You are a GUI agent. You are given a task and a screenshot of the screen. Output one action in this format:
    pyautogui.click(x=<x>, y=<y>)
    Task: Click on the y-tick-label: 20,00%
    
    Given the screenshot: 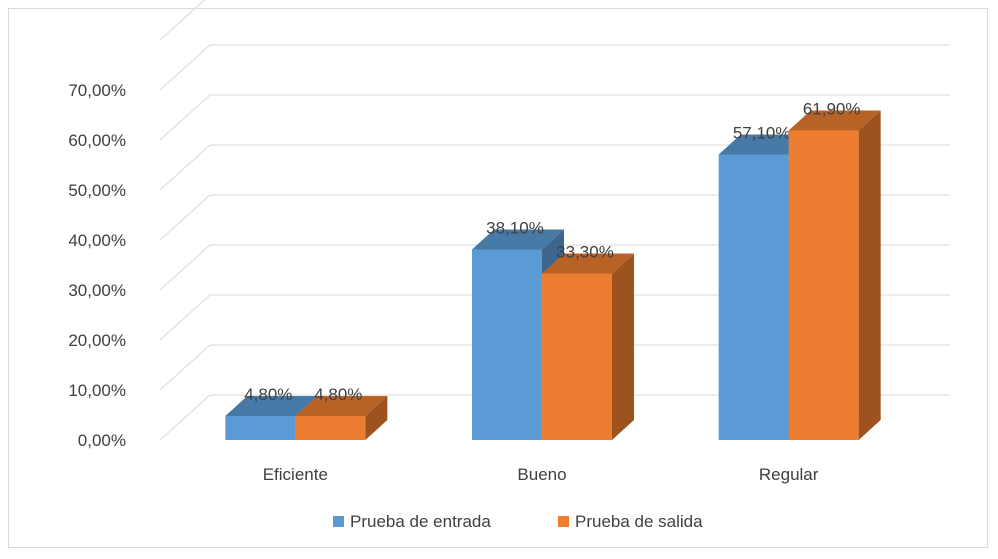 What is the action you would take?
    pyautogui.click(x=97, y=340)
    